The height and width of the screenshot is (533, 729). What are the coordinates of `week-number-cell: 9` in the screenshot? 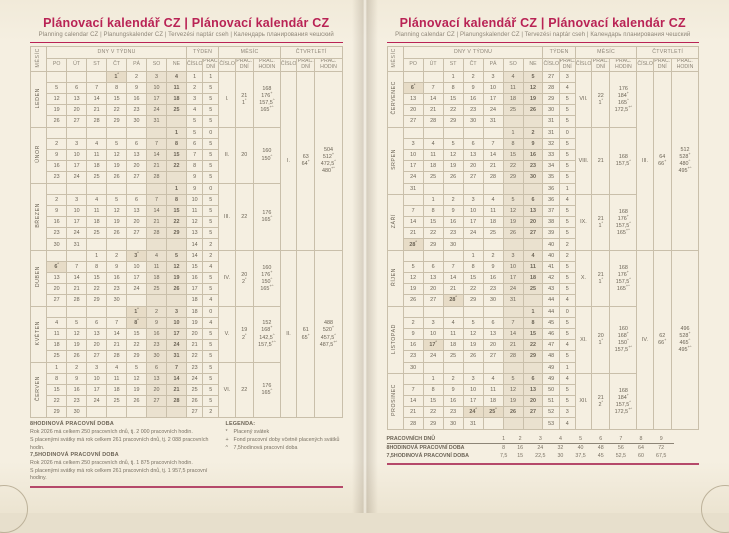 It's located at (194, 177).